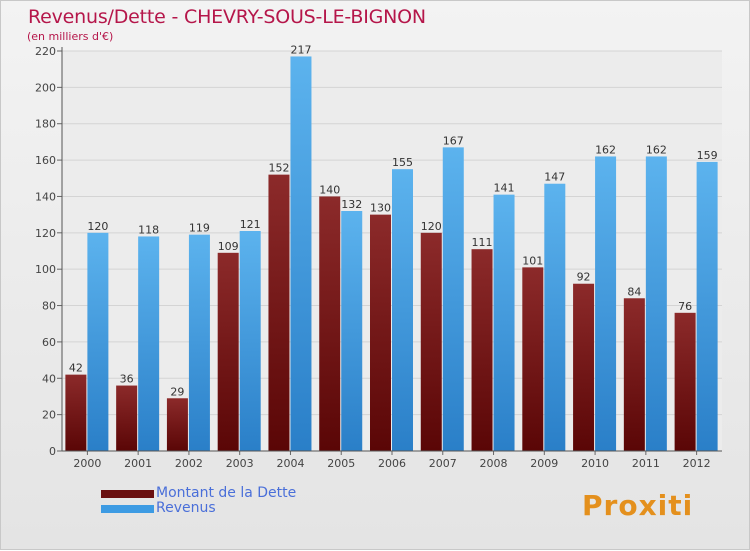 This screenshot has height=551, width=750. What do you see at coordinates (290, 463) in the screenshot?
I see `x-tick-label: 2004` at bounding box center [290, 463].